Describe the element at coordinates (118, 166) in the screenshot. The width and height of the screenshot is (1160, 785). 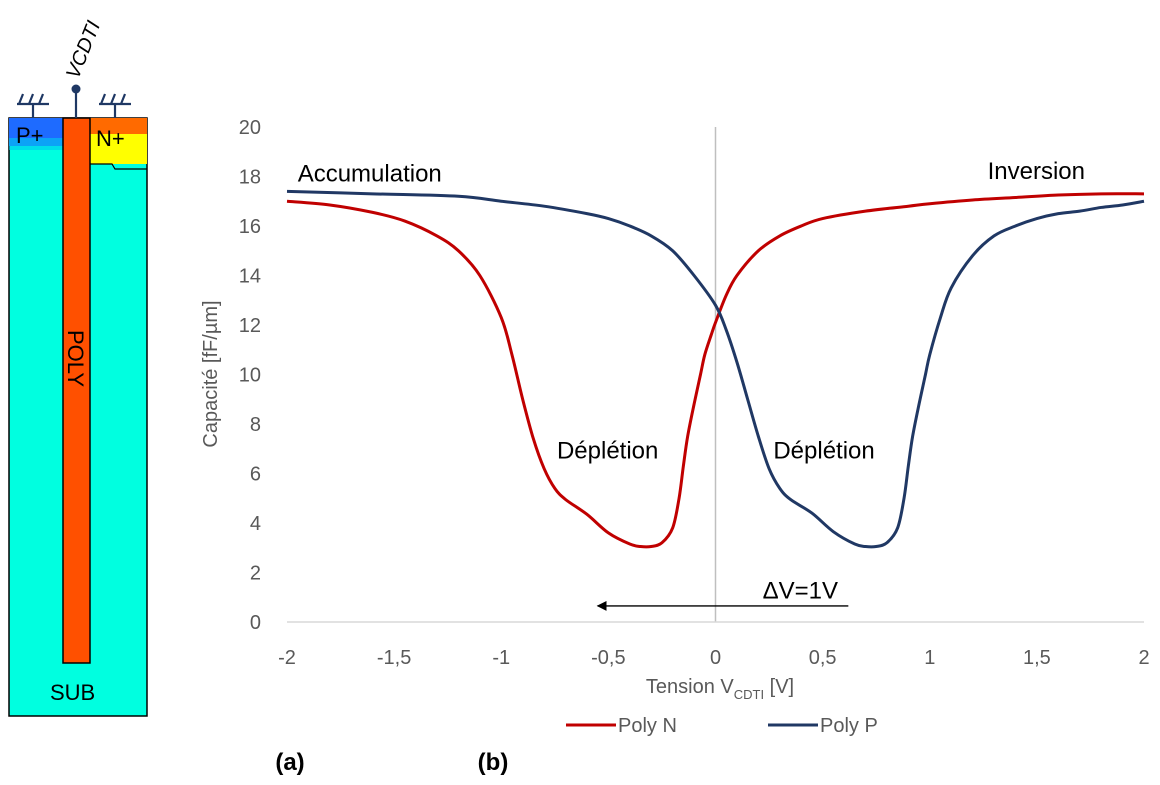
I see `n-plus-junction` at that location.